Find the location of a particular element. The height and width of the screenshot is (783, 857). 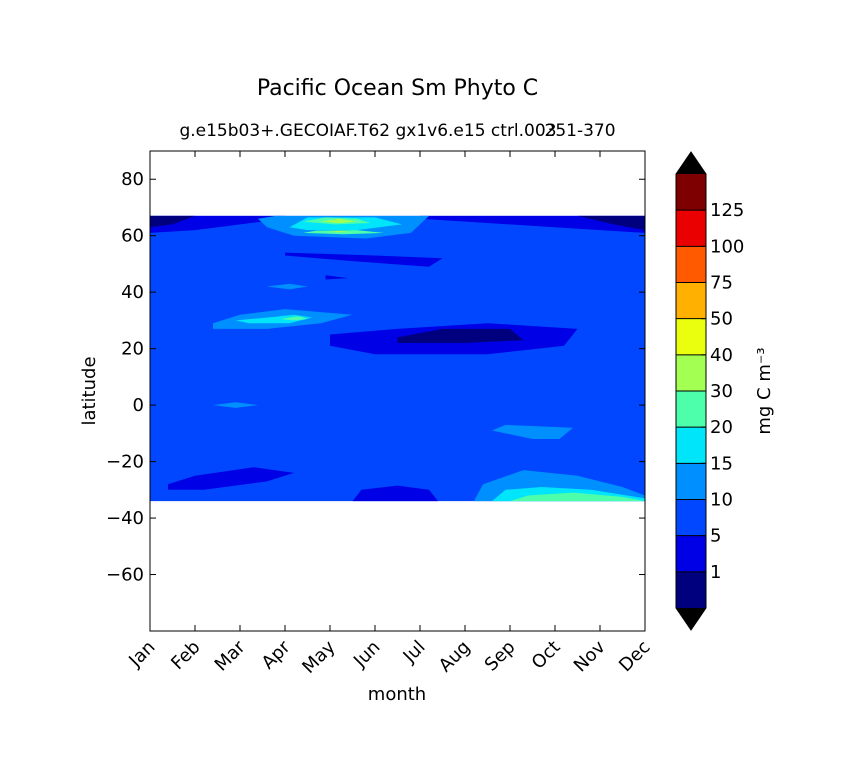

y-tick-label: −20 is located at coordinates (125, 462).